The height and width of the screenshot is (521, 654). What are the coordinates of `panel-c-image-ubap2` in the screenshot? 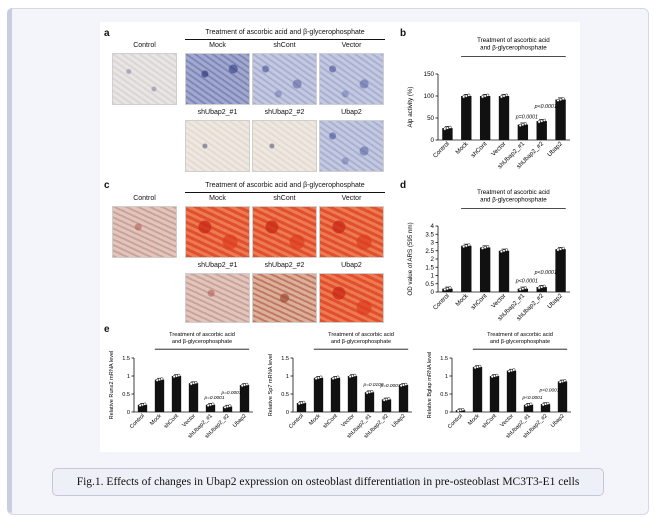 It's located at (351, 298).